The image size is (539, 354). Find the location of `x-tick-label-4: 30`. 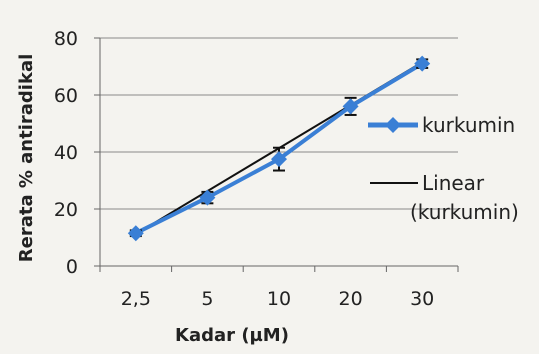

x-tick-label-4: 30 is located at coordinates (422, 299).